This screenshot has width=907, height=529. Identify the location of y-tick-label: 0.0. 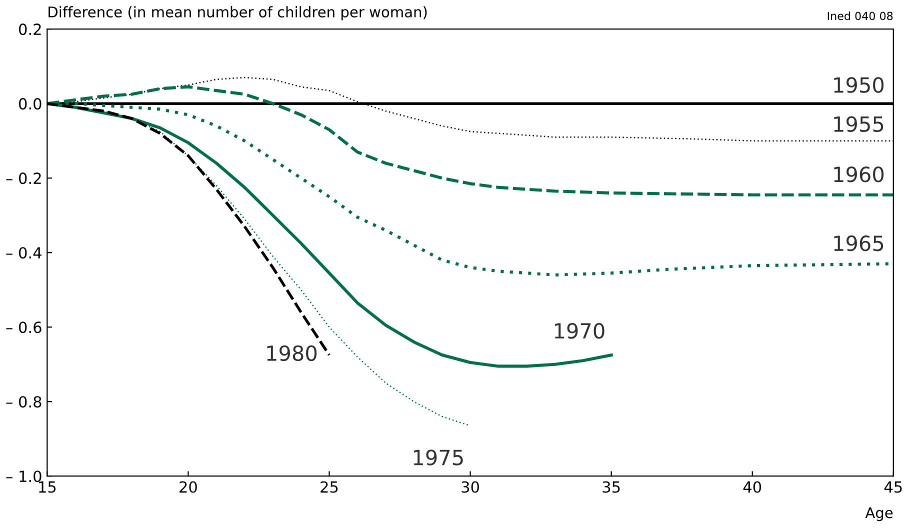
(30, 104).